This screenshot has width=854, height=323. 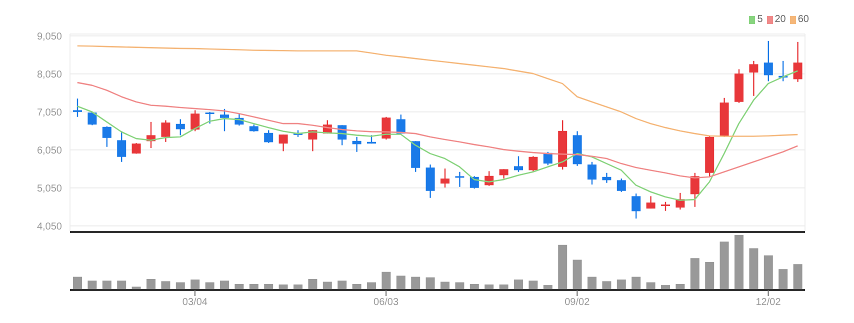 What do you see at coordinates (49, 188) in the screenshot?
I see `y-tick-label: 5,050` at bounding box center [49, 188].